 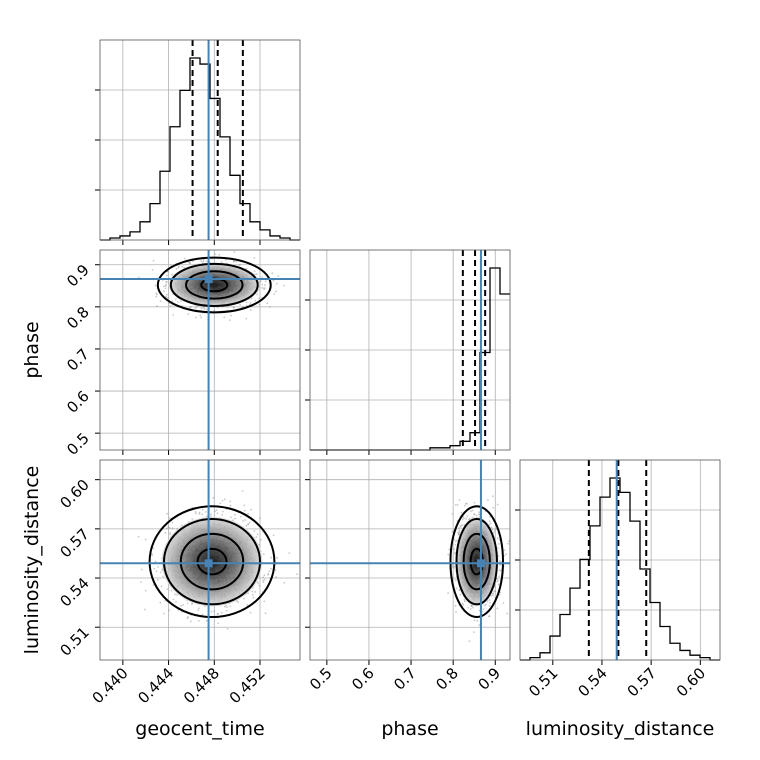 What do you see at coordinates (363, 679) in the screenshot?
I see `tick-label-x: 0.6` at bounding box center [363, 679].